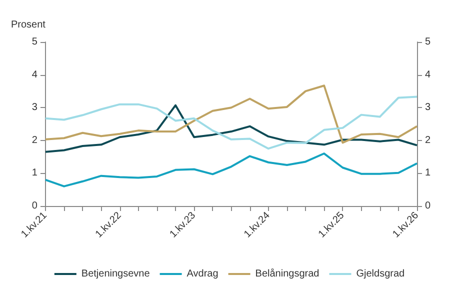  Describe the element at coordinates (380, 274) in the screenshot. I see `legend-label: Gjeldsgrad` at that location.